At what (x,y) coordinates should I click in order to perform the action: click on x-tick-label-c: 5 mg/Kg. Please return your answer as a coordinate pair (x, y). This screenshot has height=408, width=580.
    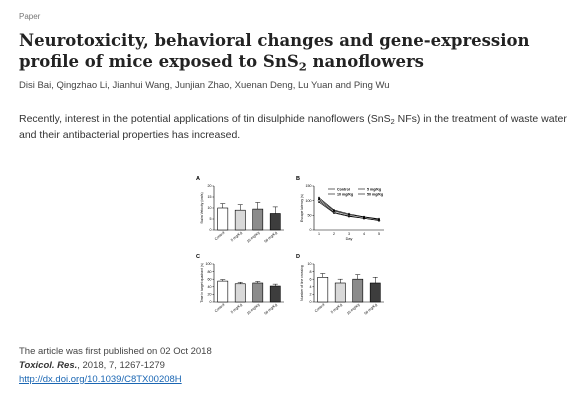
    Looking at the image, I should click on (236, 309).